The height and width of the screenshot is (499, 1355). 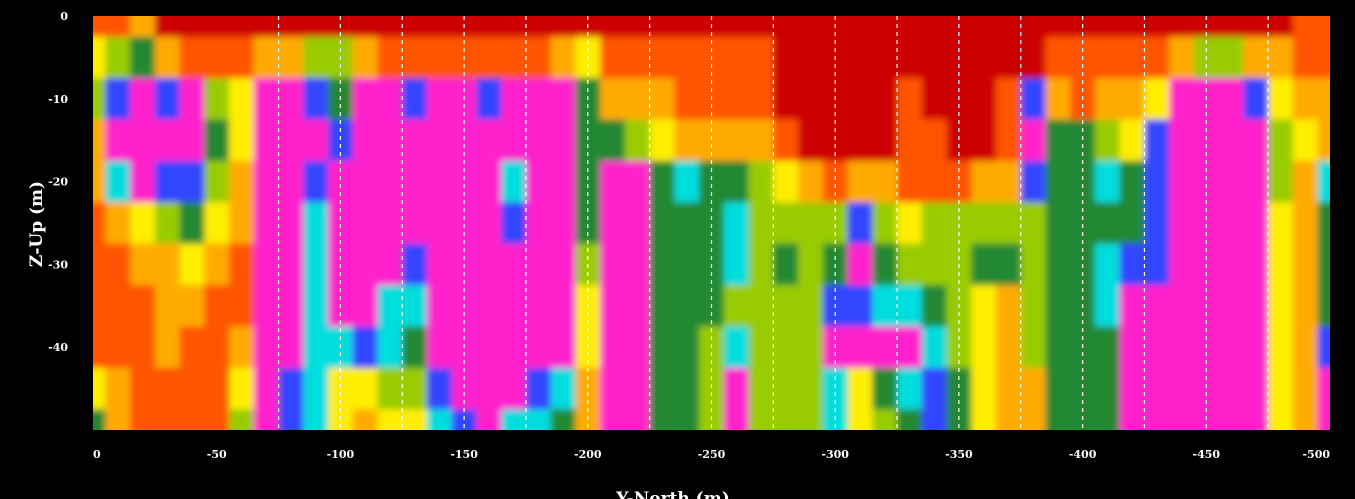 What do you see at coordinates (712, 454) in the screenshot?
I see `x-tick-label: -250` at bounding box center [712, 454].